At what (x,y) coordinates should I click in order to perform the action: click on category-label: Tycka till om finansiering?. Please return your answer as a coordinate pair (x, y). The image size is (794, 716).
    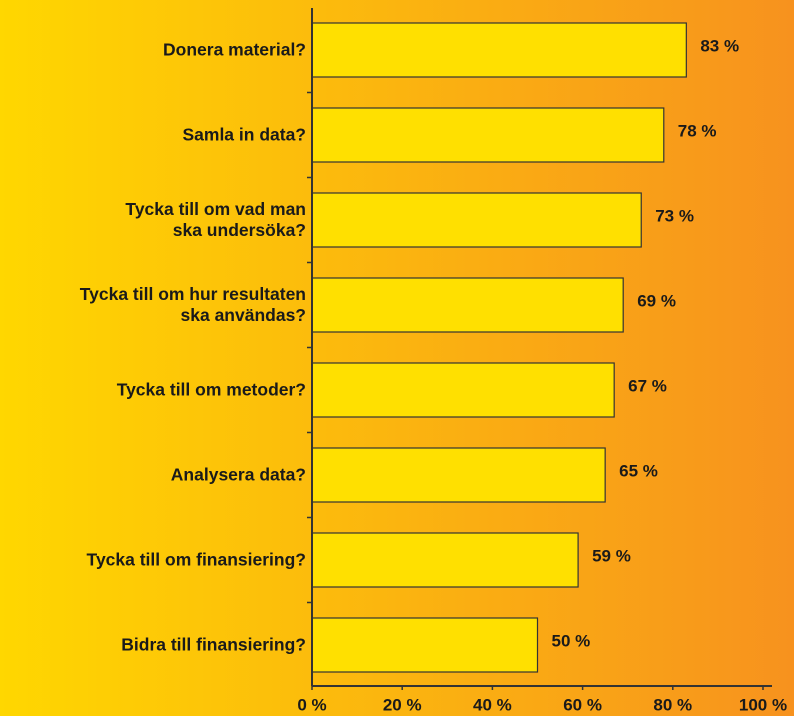
    Looking at the image, I should click on (196, 559).